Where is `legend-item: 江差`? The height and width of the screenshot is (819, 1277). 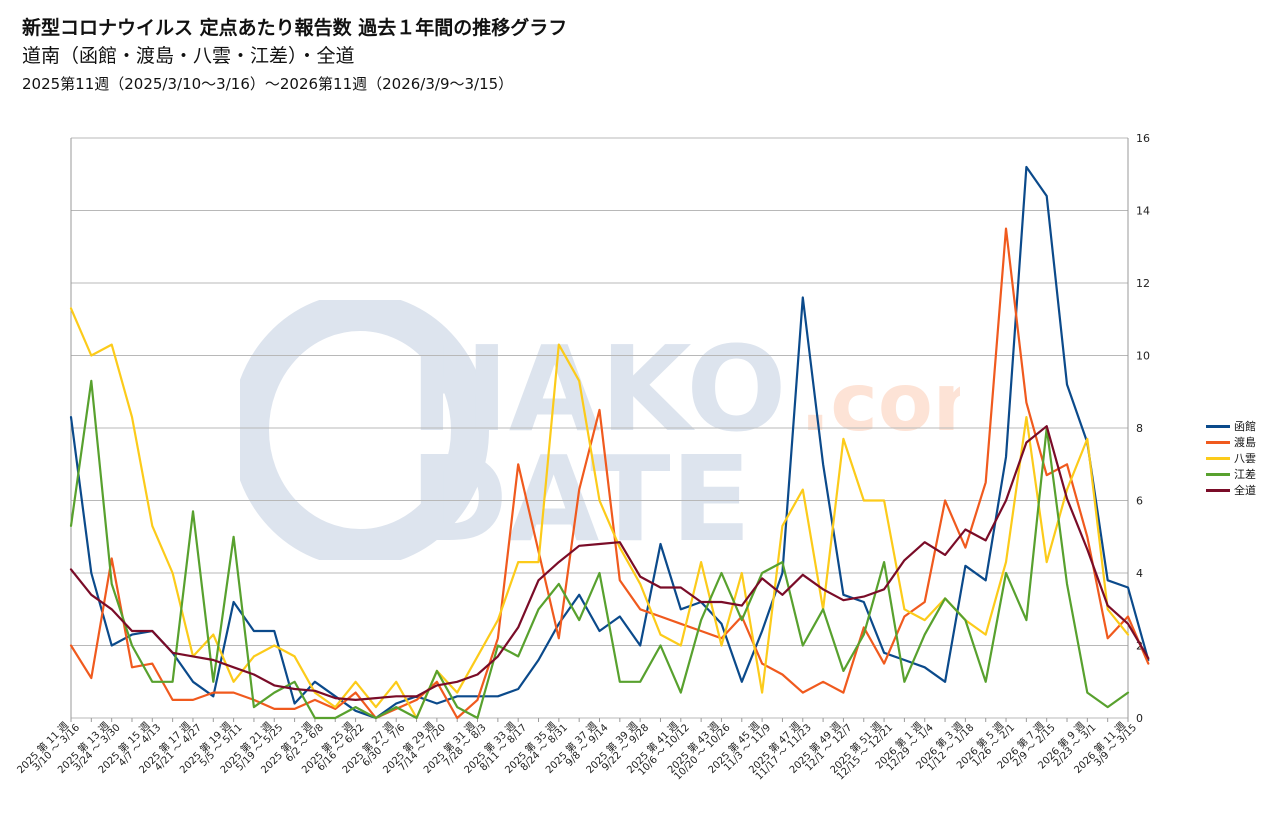 legend-item: 江差 is located at coordinates (1231, 474).